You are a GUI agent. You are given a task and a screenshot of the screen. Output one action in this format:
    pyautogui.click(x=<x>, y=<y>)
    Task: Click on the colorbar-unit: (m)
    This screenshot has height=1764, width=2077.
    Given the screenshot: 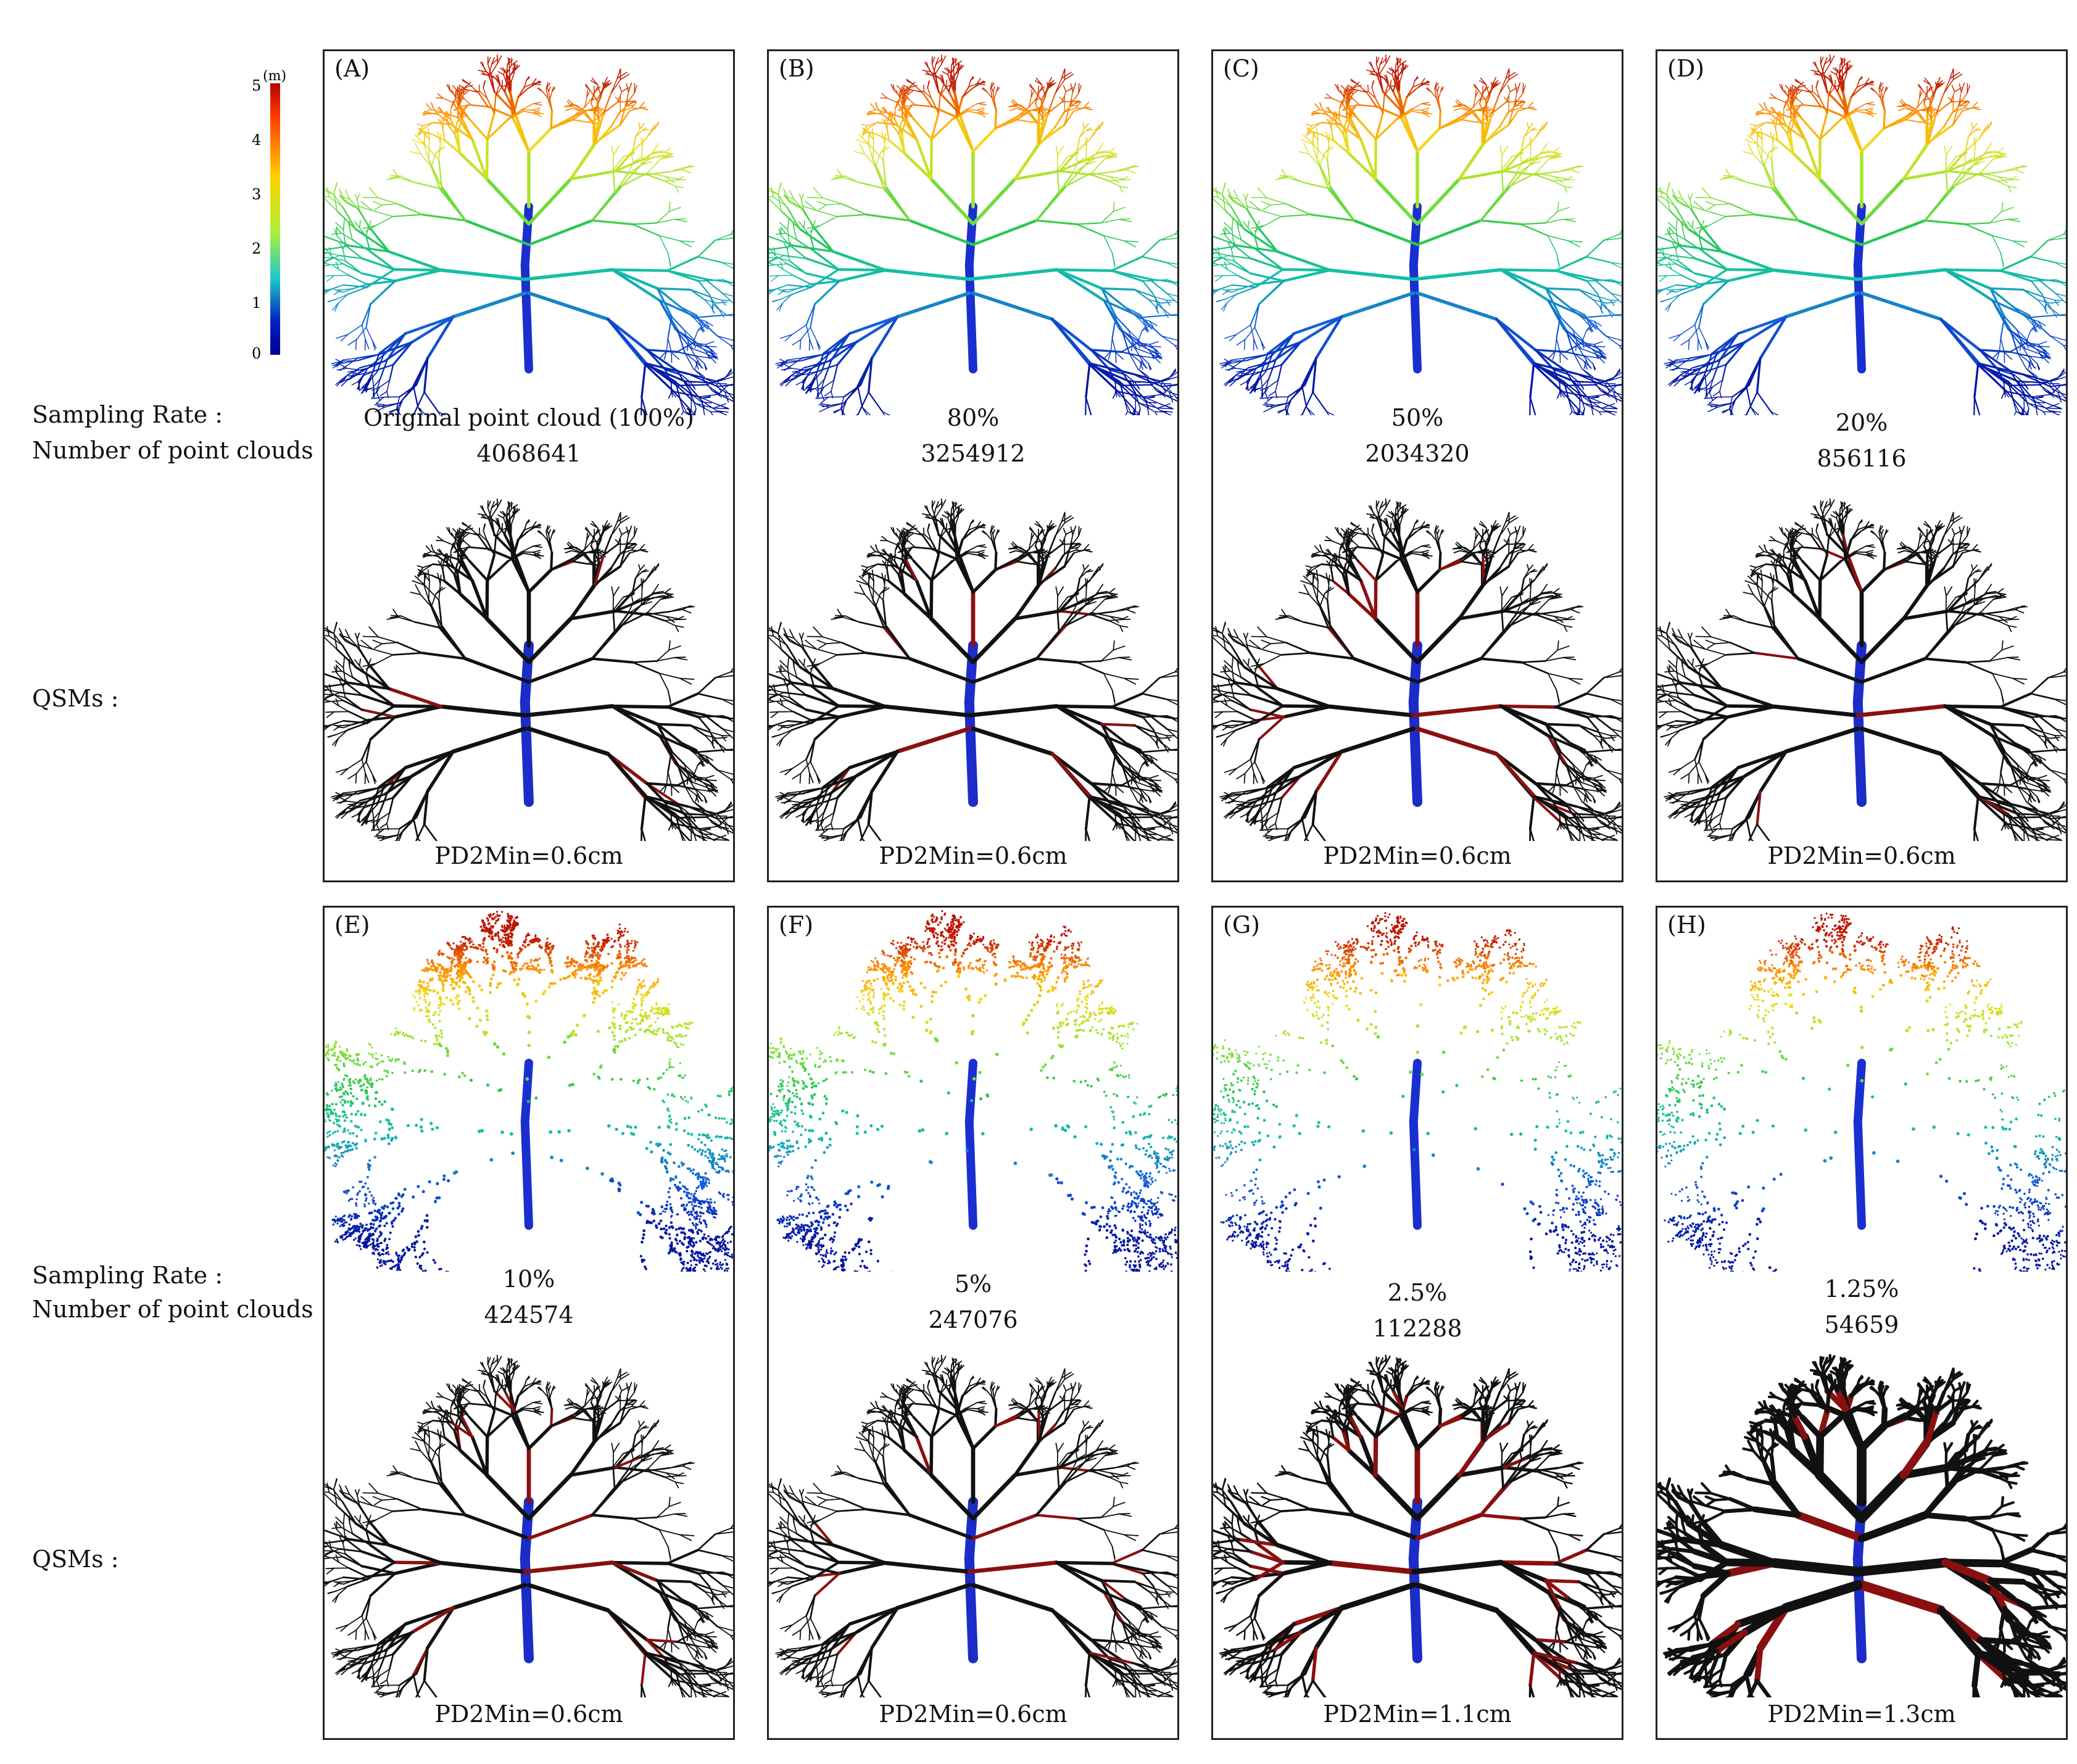 What is the action you would take?
    pyautogui.click(x=274, y=76)
    